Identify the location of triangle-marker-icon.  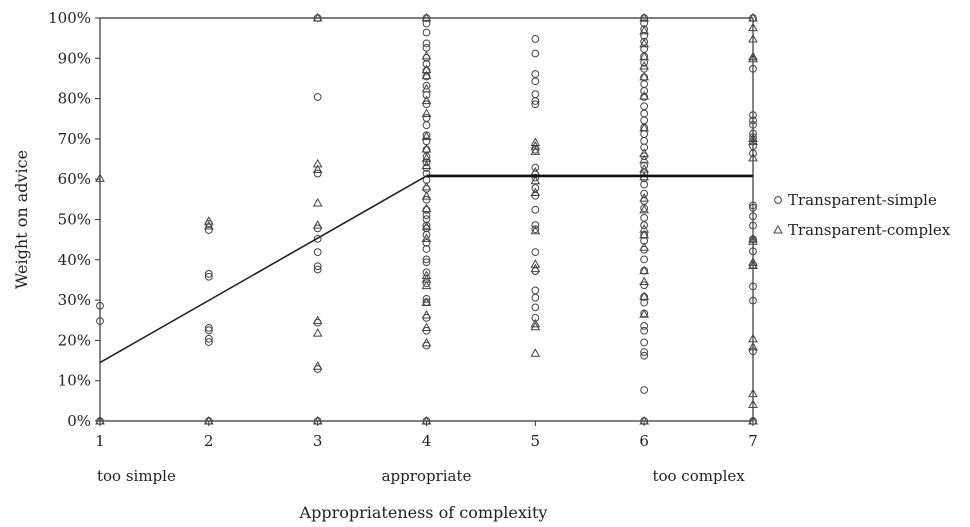
(778, 229).